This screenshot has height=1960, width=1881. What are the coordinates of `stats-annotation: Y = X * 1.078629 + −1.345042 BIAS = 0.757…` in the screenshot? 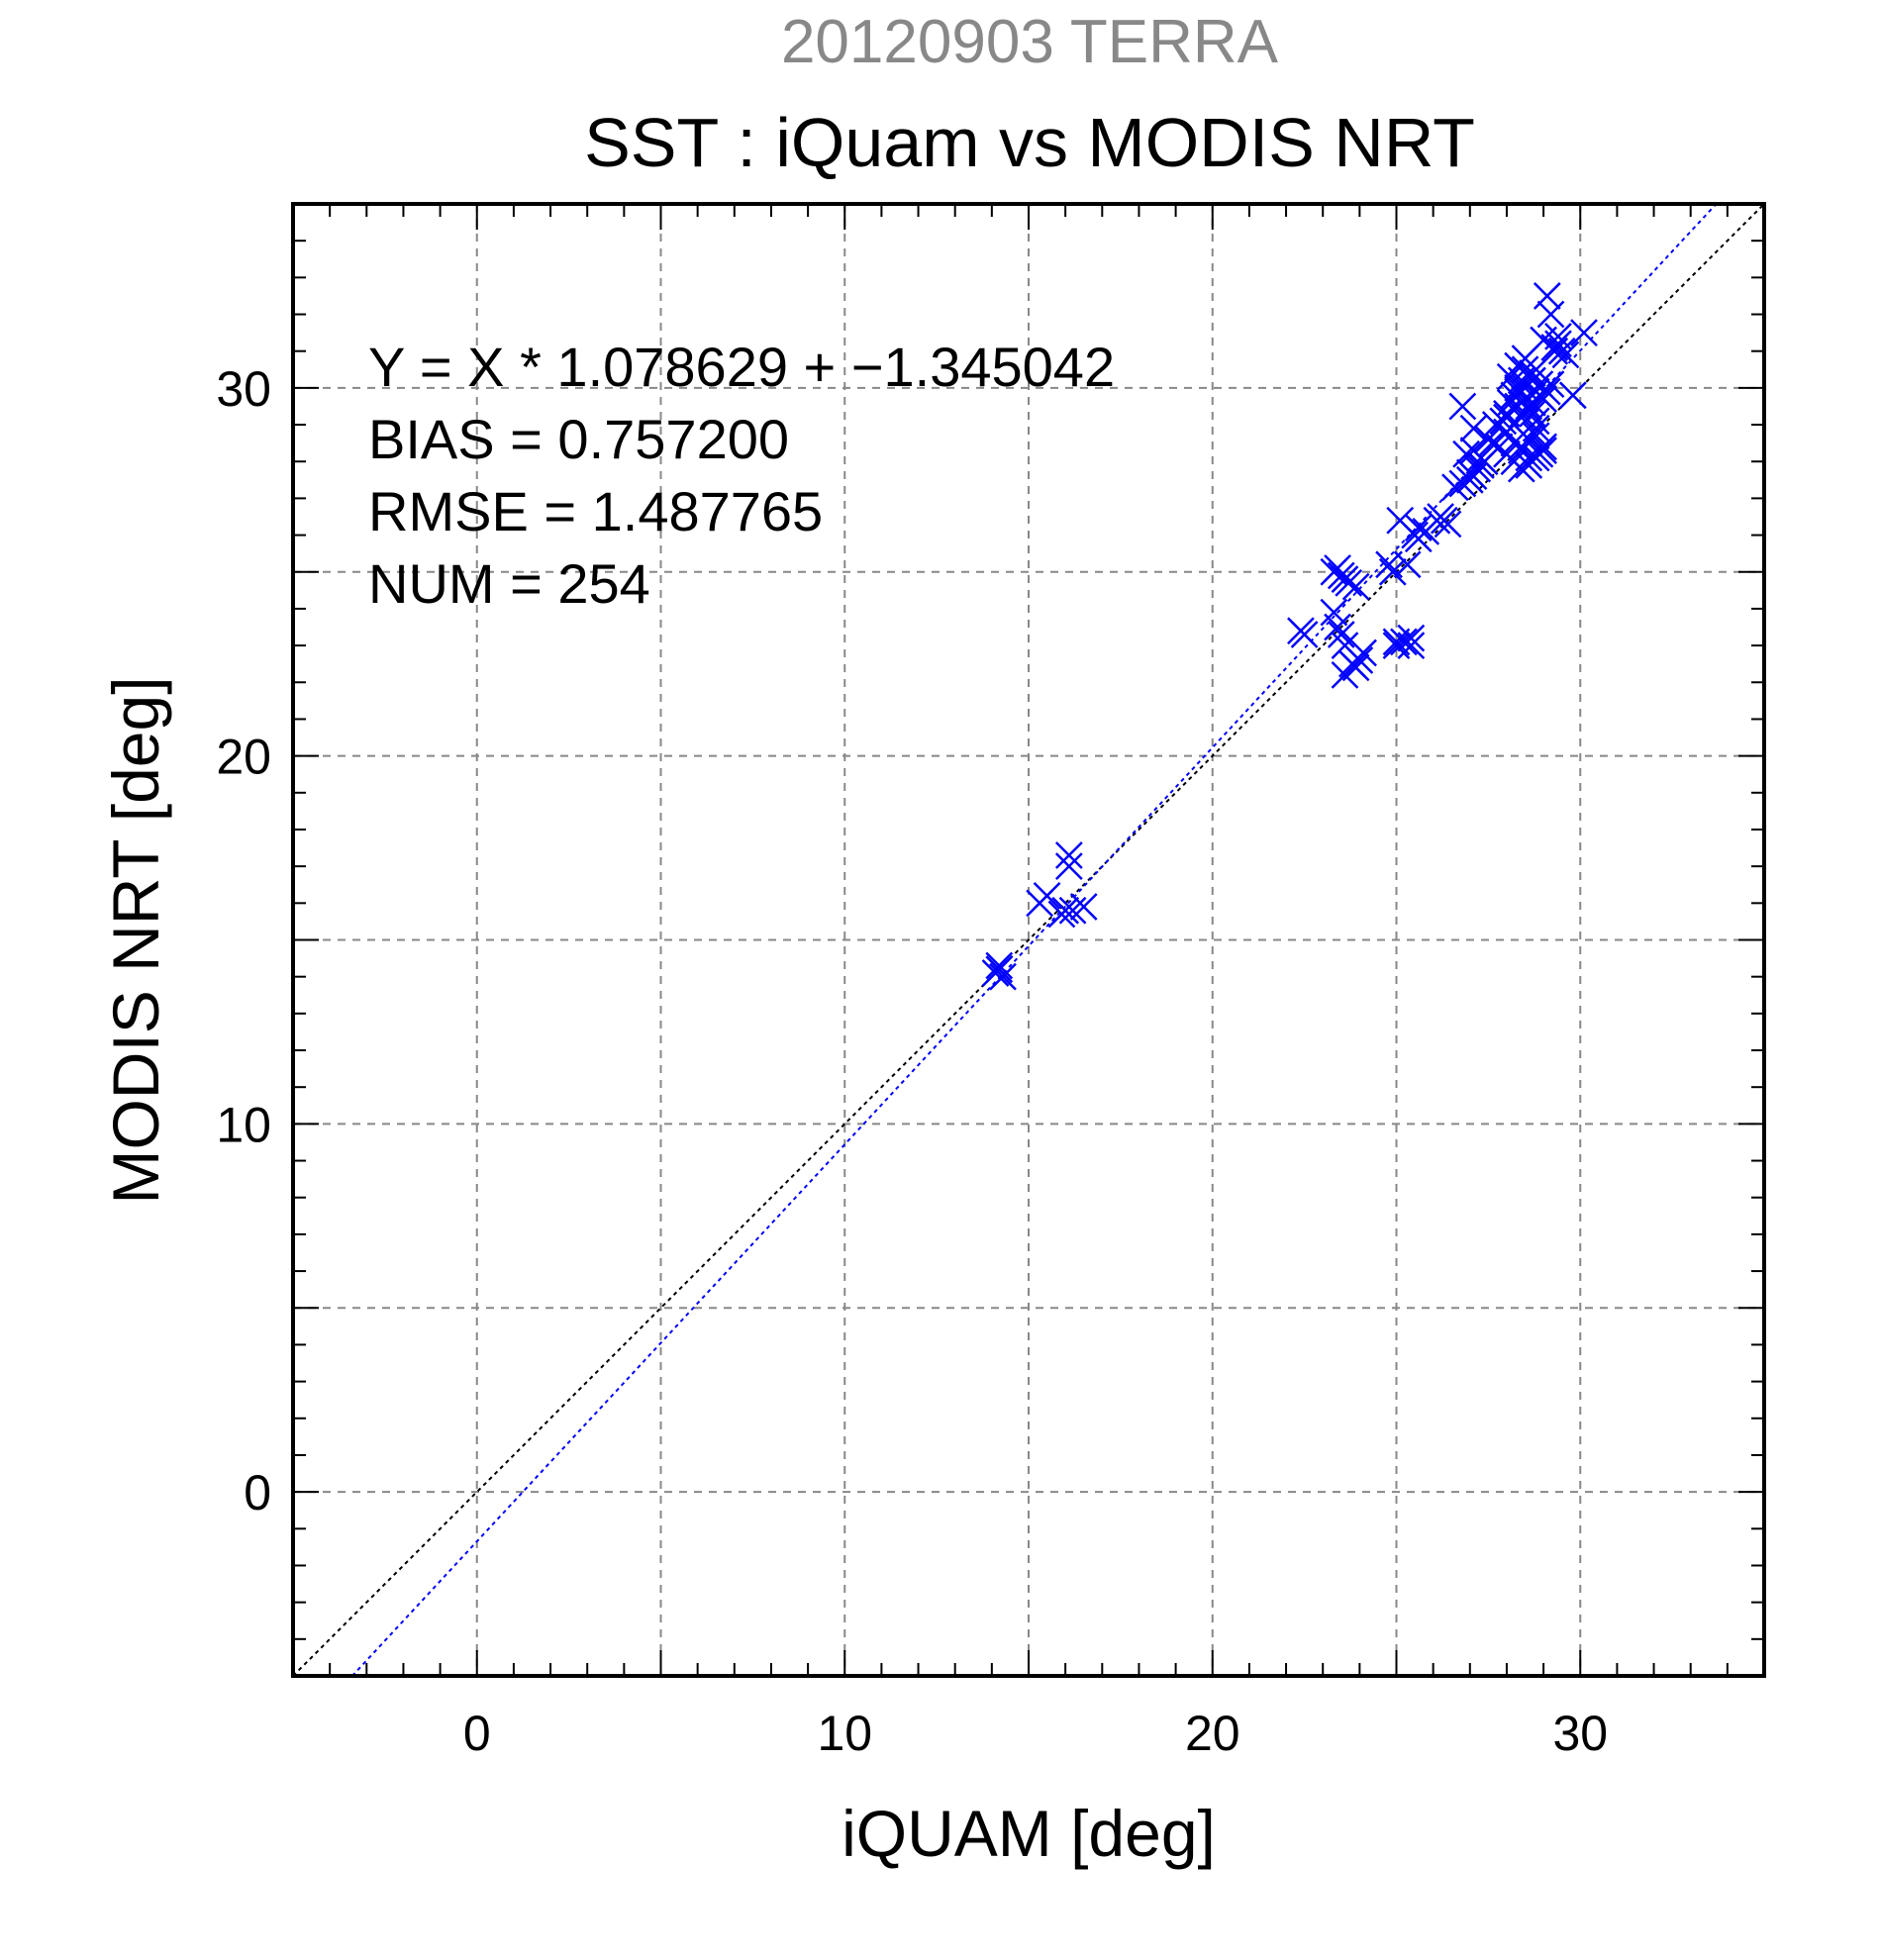 It's located at (742, 475).